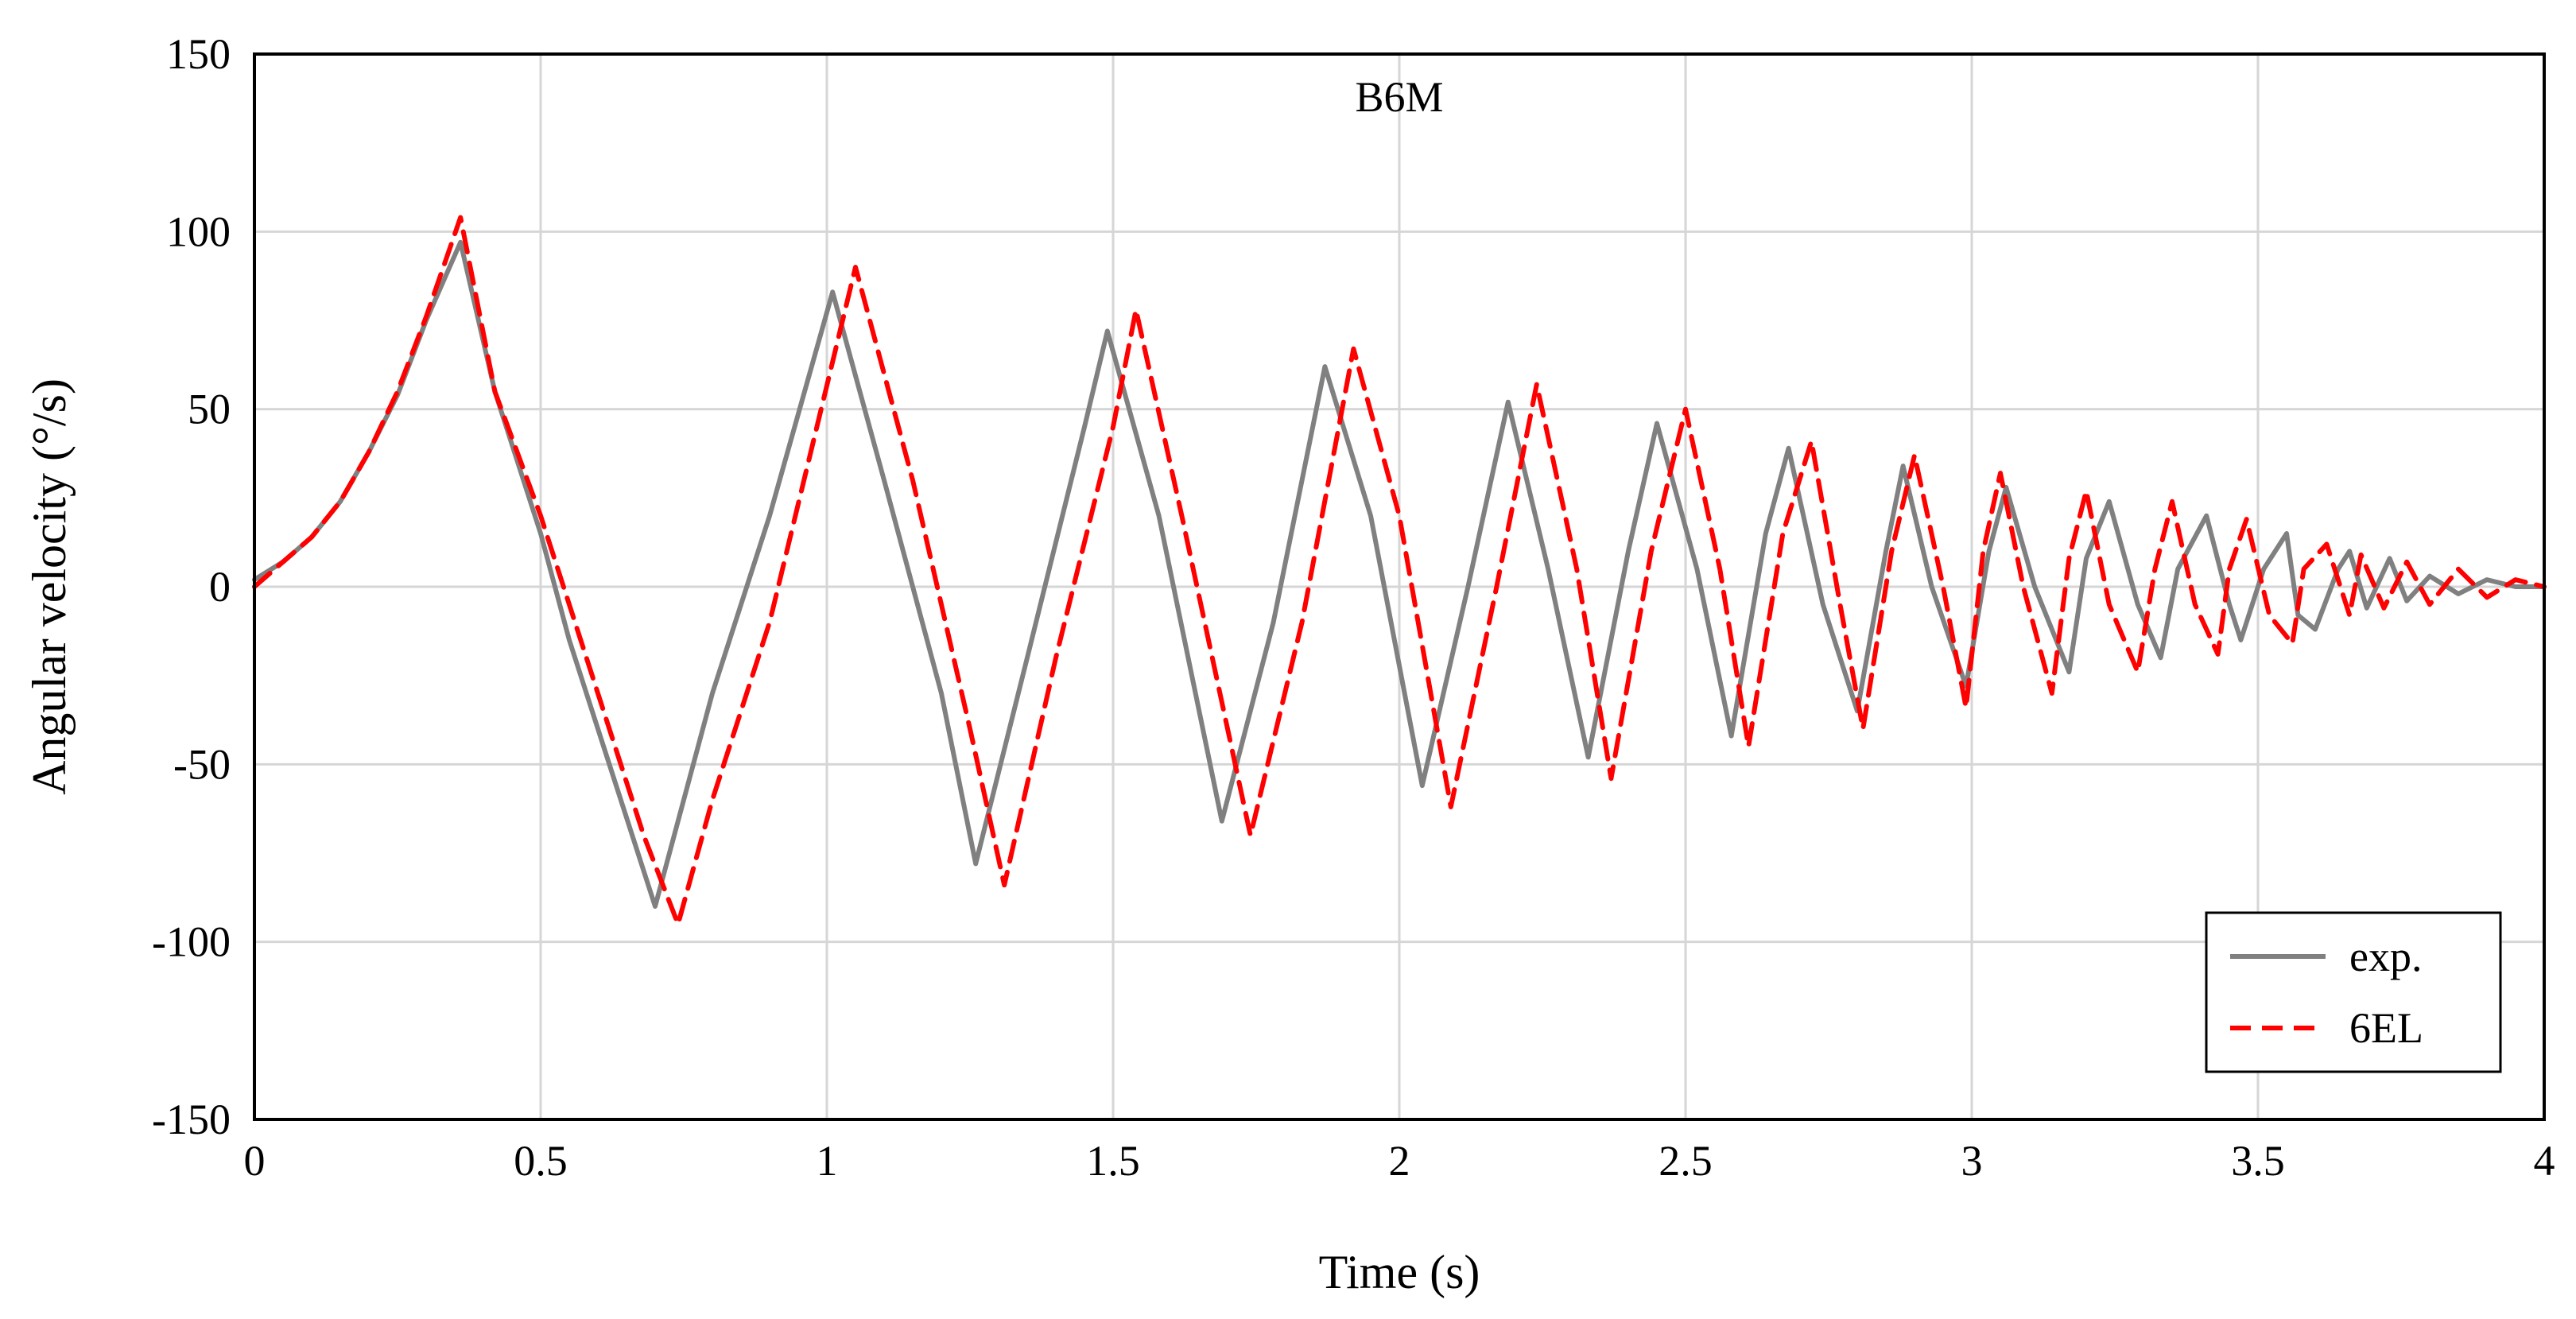  I want to click on legend-box, so click(2353, 992).